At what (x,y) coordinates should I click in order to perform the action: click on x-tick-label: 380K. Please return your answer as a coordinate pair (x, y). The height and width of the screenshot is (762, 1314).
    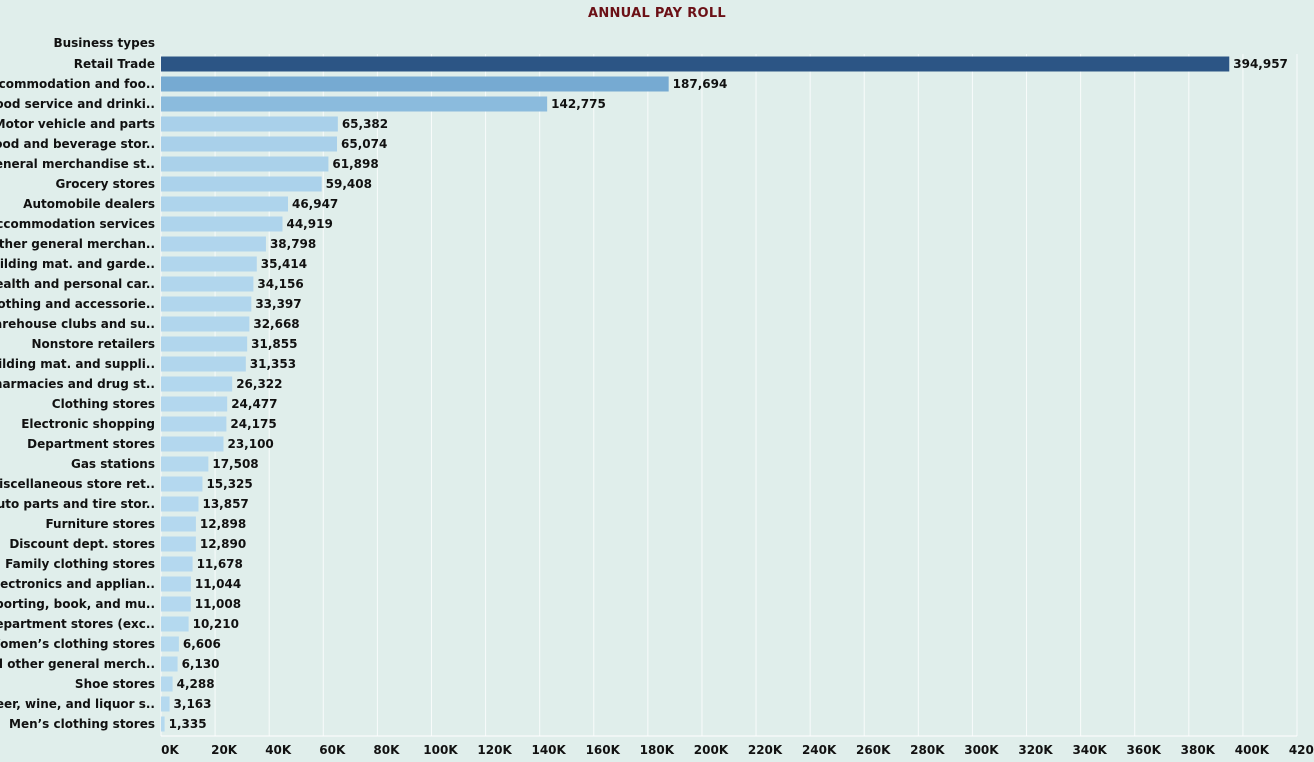
    Looking at the image, I should click on (1198, 750).